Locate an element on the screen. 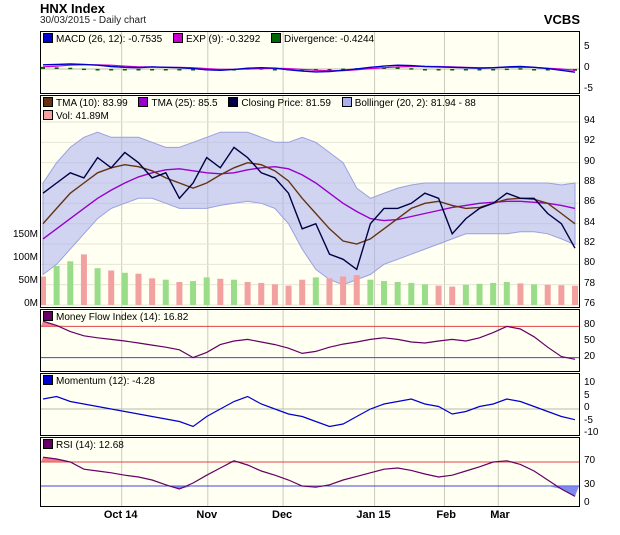 The height and width of the screenshot is (535, 620). price-y-tick: 88 is located at coordinates (590, 181).